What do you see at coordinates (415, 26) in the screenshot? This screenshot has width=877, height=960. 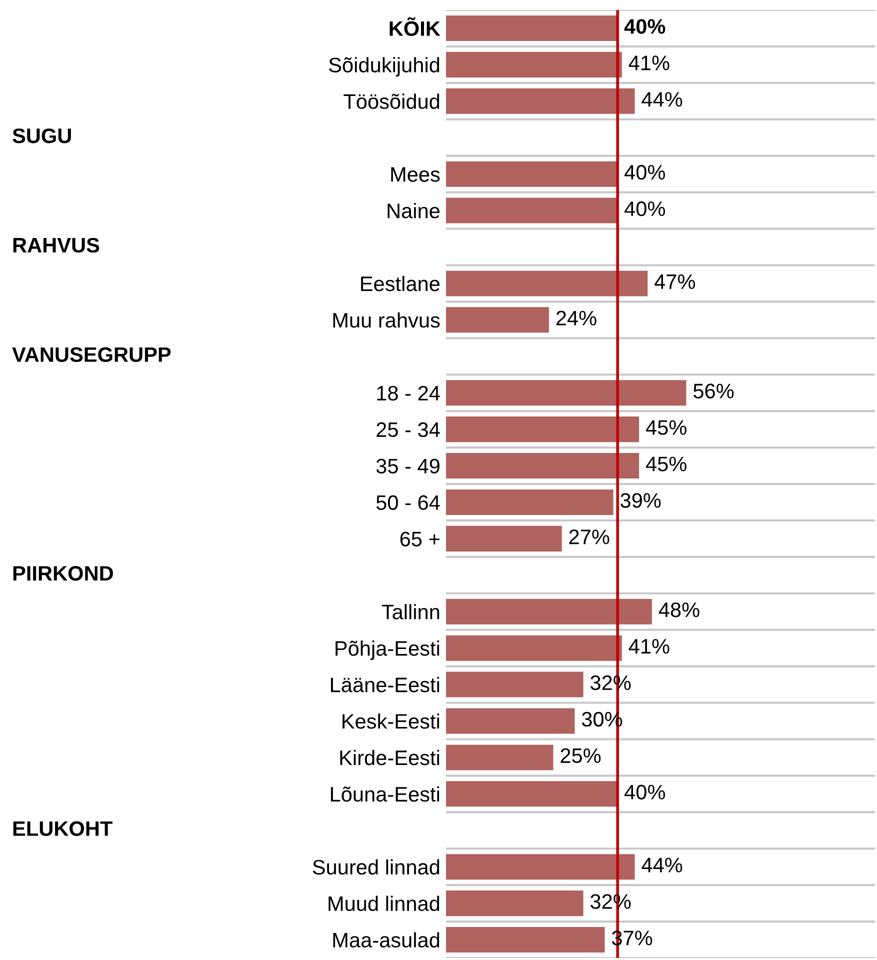 I see `y-tick-label: KÕIK` at bounding box center [415, 26].